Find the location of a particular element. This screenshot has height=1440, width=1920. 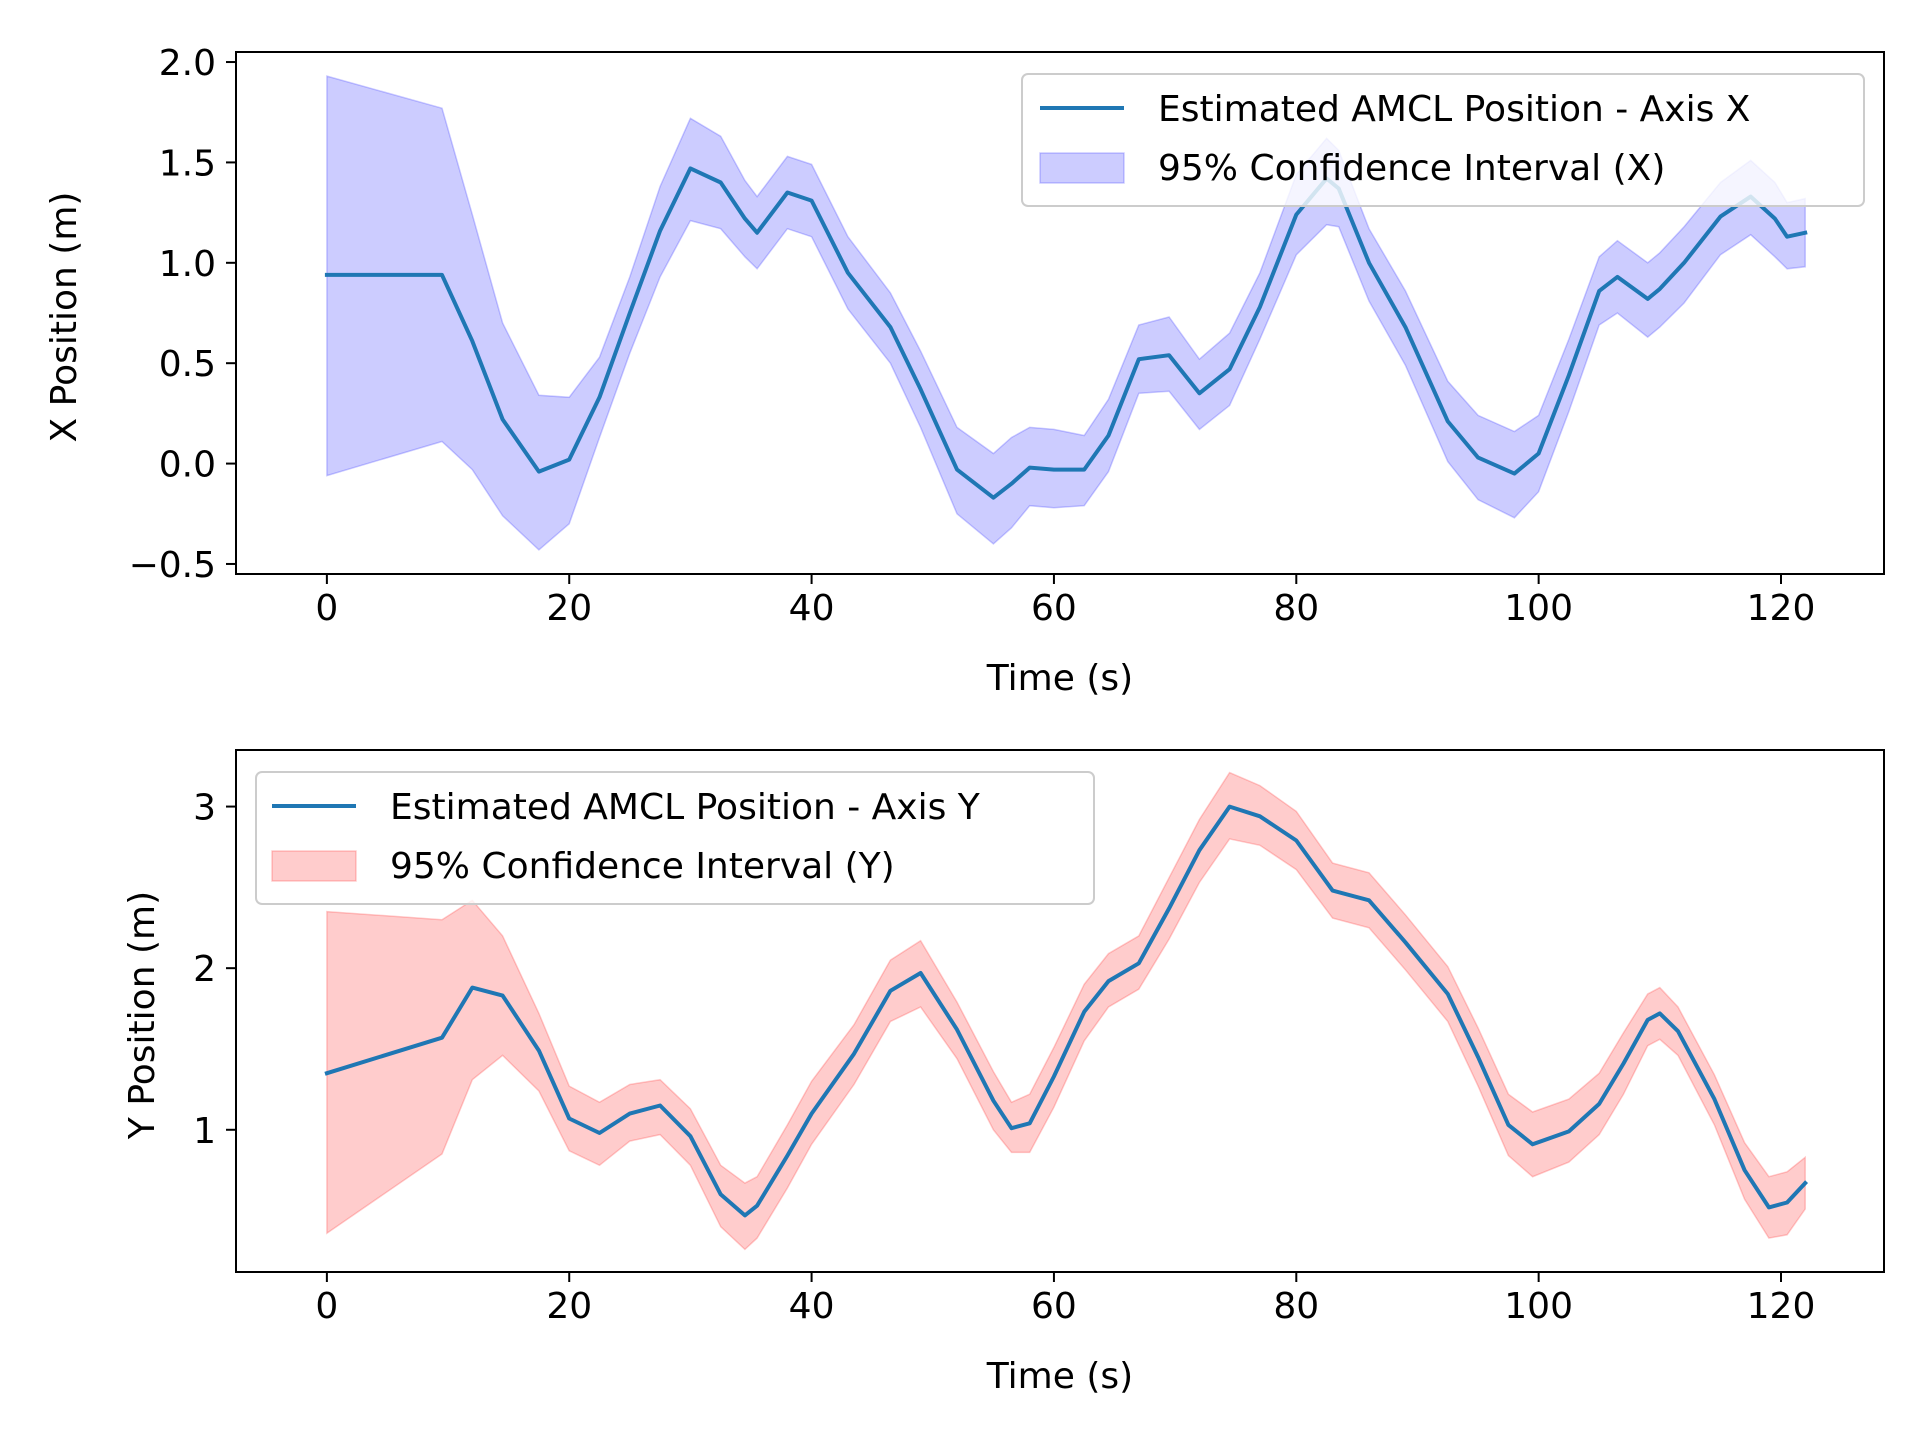

x-ytick-label: 0.0 is located at coordinates (187, 465).